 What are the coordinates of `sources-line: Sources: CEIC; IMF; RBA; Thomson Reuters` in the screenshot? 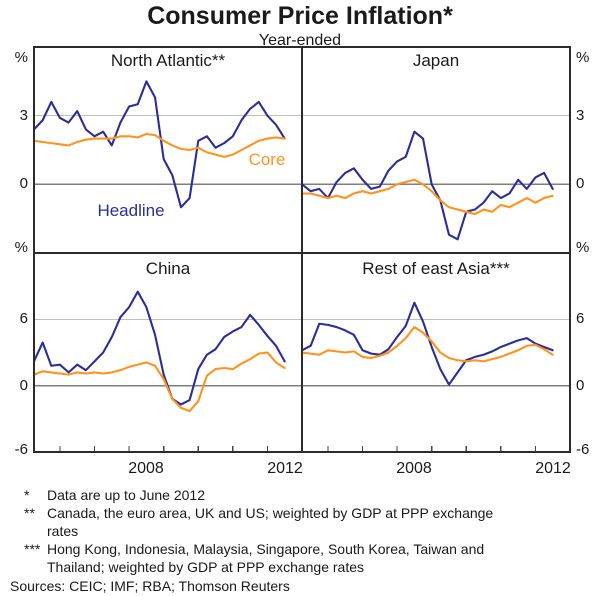 It's located at (150, 586).